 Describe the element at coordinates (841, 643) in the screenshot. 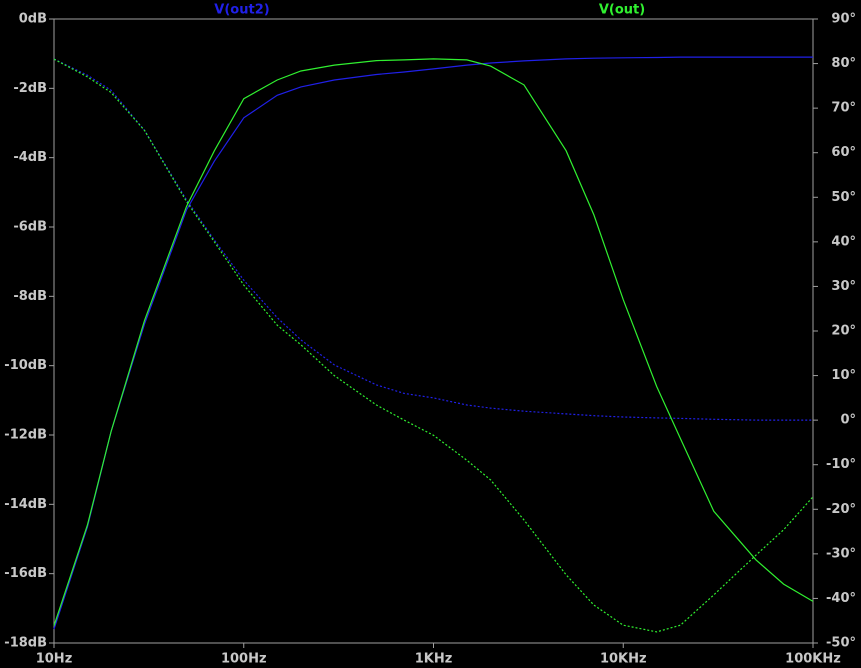

I see `y2-tick-label: -50°` at that location.